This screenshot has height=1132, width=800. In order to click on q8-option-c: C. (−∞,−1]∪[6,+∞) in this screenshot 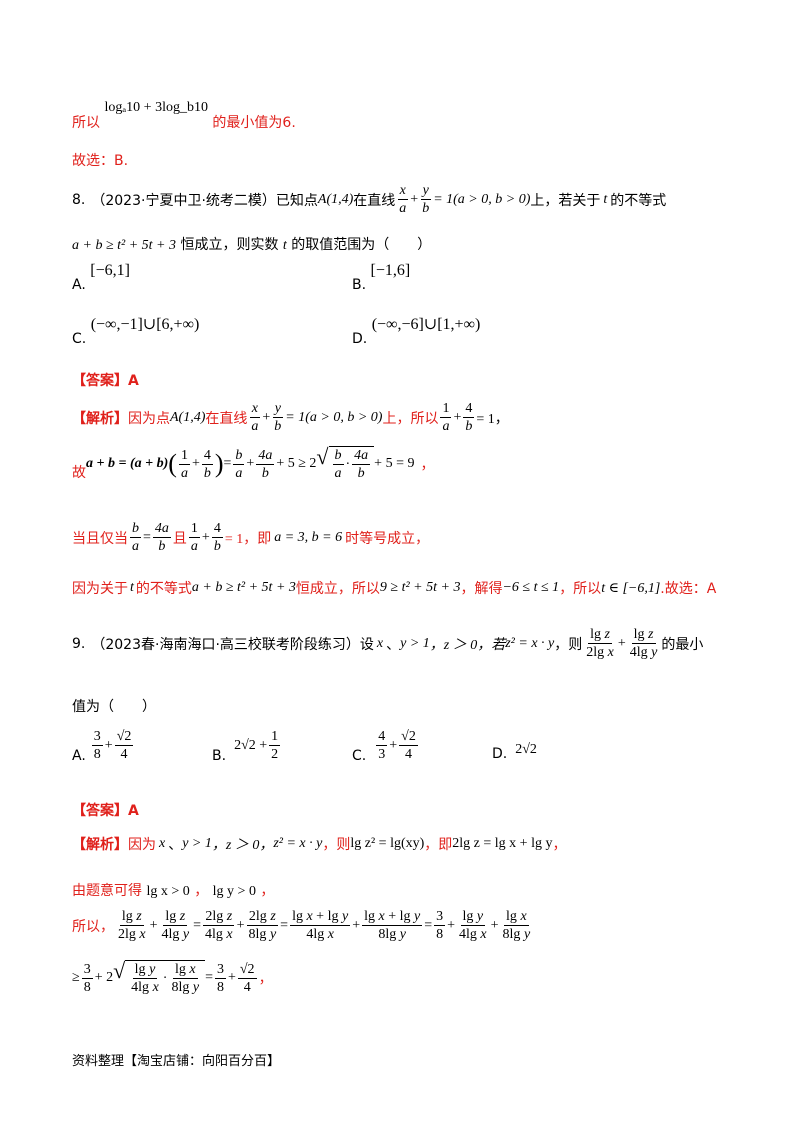, I will do `click(136, 330)`.